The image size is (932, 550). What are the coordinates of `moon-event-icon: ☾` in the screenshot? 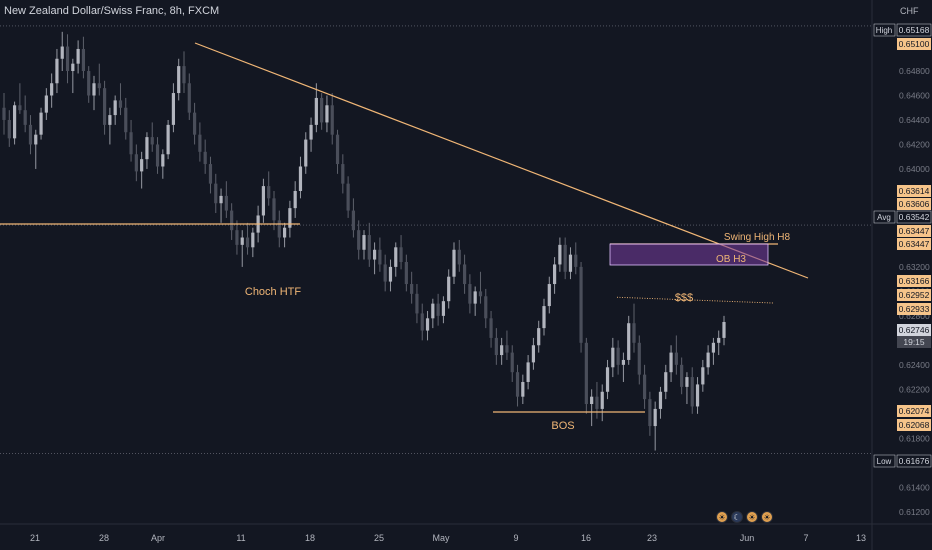 It's located at (737, 517).